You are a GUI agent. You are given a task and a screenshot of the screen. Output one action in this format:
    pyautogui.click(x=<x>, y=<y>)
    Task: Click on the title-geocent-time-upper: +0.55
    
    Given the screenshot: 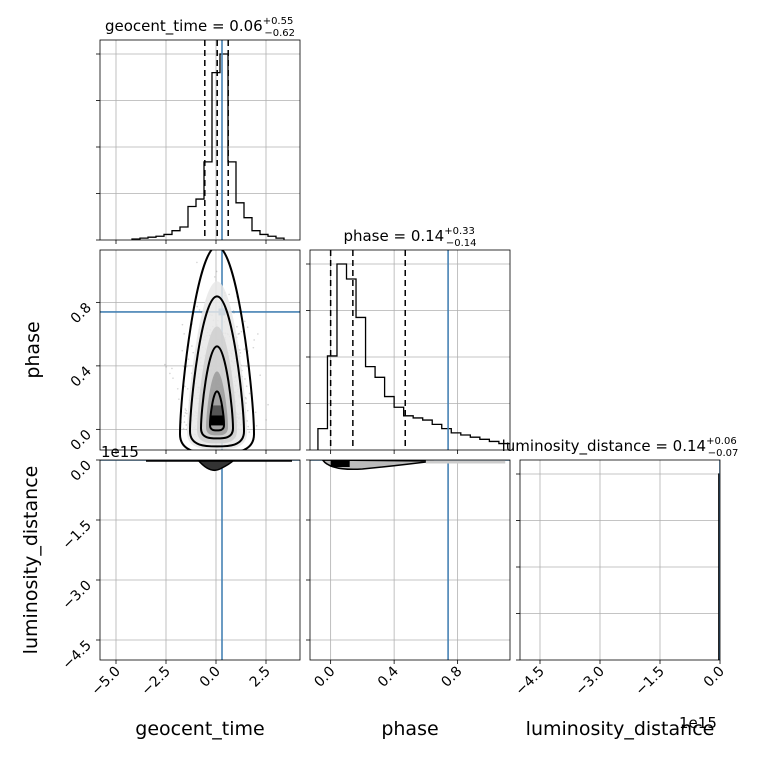 What is the action you would take?
    pyautogui.click(x=278, y=21)
    